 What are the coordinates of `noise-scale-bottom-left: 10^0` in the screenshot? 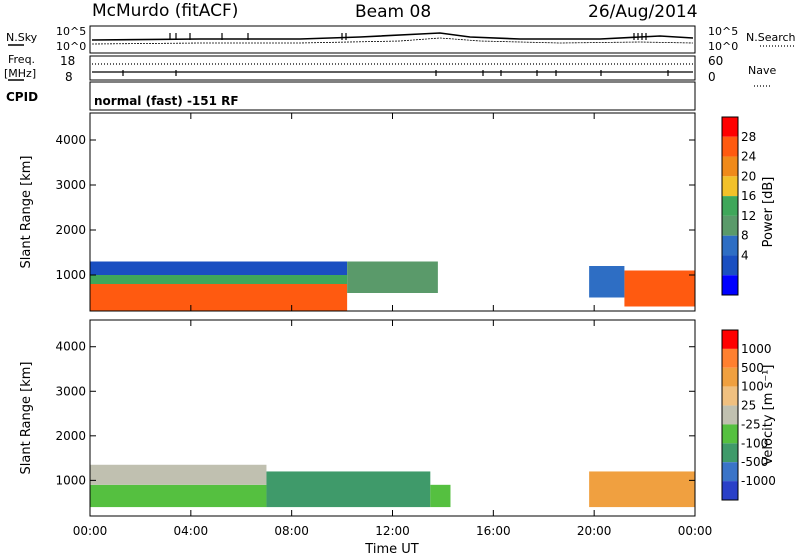 It's located at (71, 46).